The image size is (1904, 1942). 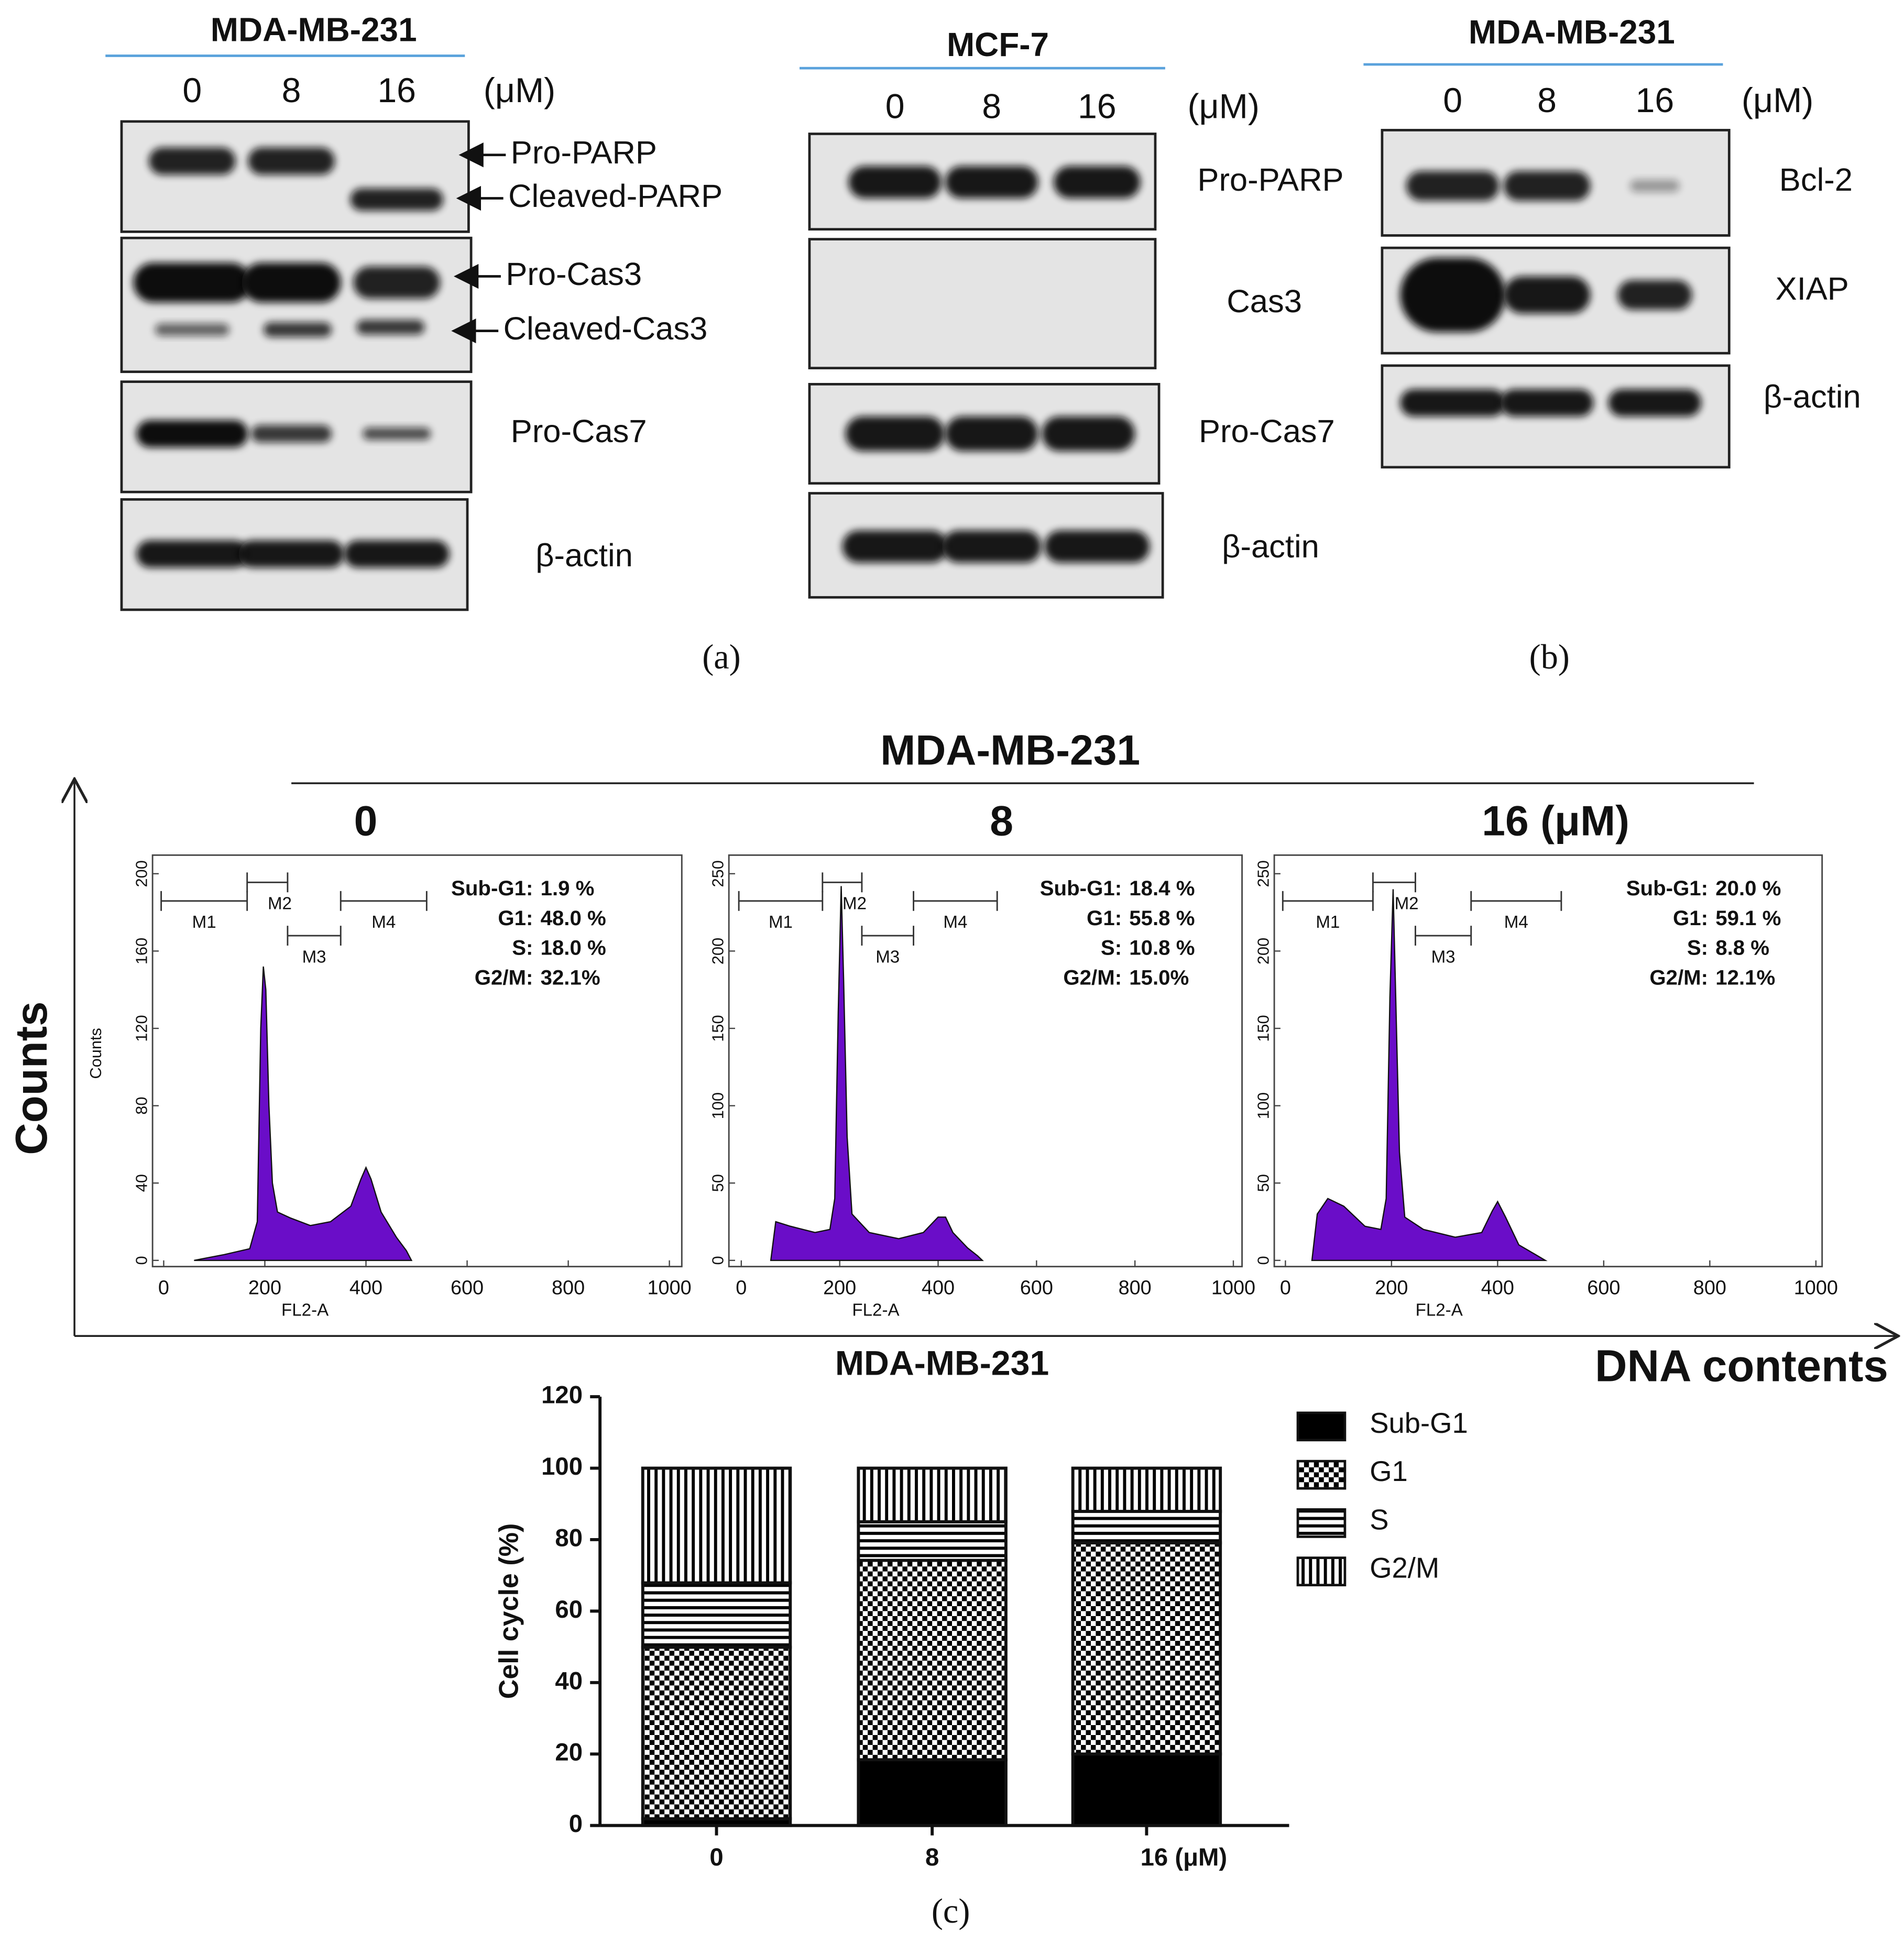 I want to click on lane-label: 16, so click(x=1656, y=100).